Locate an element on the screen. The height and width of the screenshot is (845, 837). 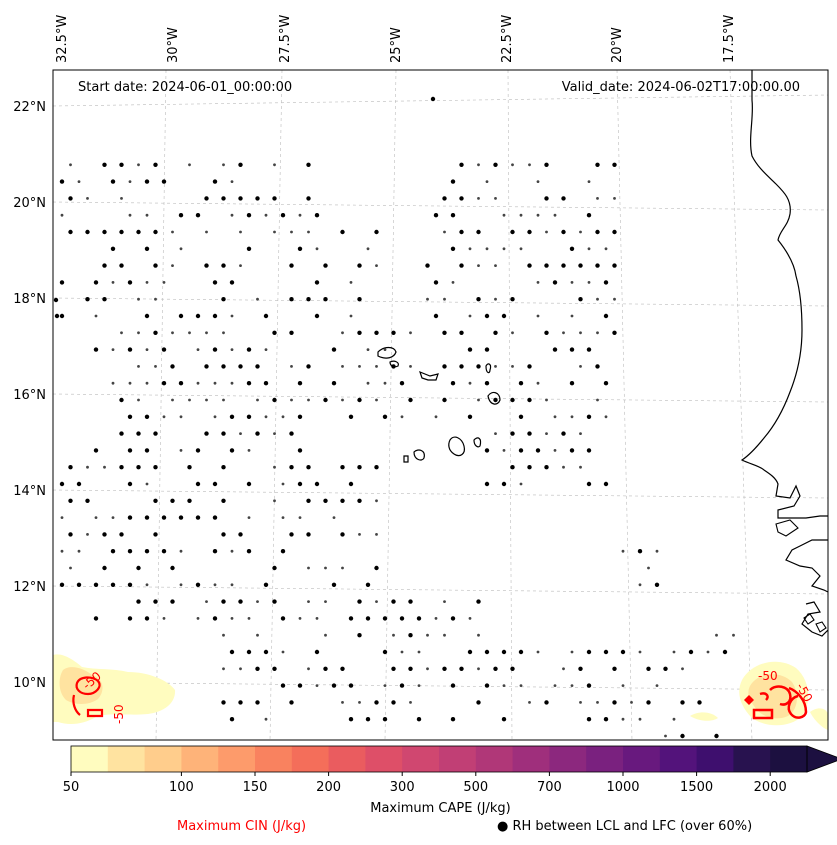
latitude-labels: 22°N 20°N 18°N 16°N 14°N 12°N 10°N is located at coordinates (29, 395).